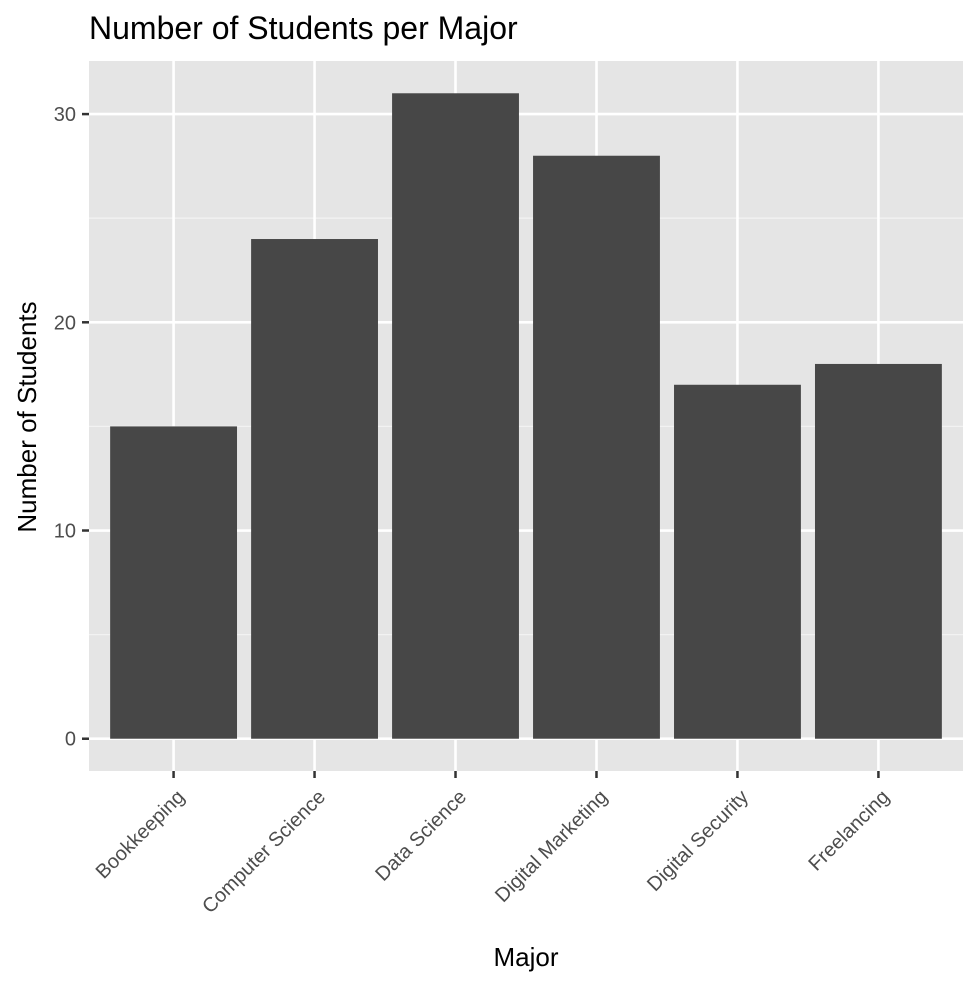 The height and width of the screenshot is (986, 978). What do you see at coordinates (525, 957) in the screenshot?
I see `x-axis-title: Major` at bounding box center [525, 957].